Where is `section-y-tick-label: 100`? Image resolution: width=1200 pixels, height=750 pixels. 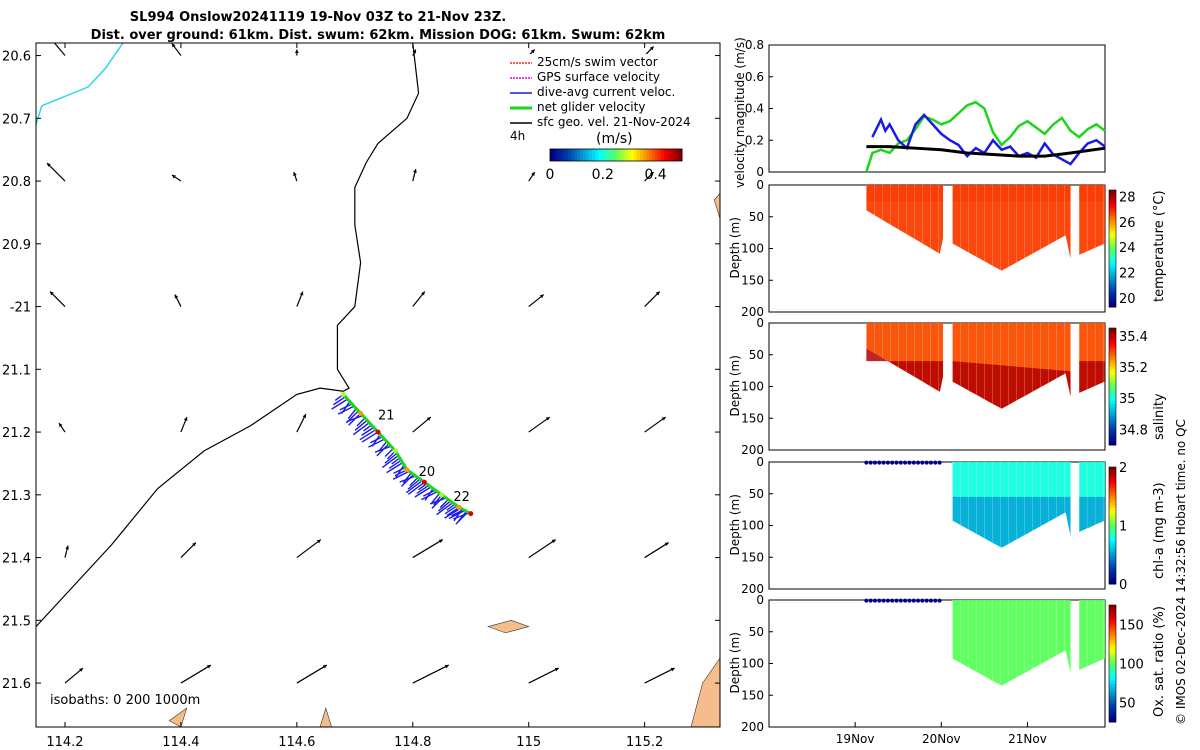 section-y-tick-label: 100 is located at coordinates (752, 664).